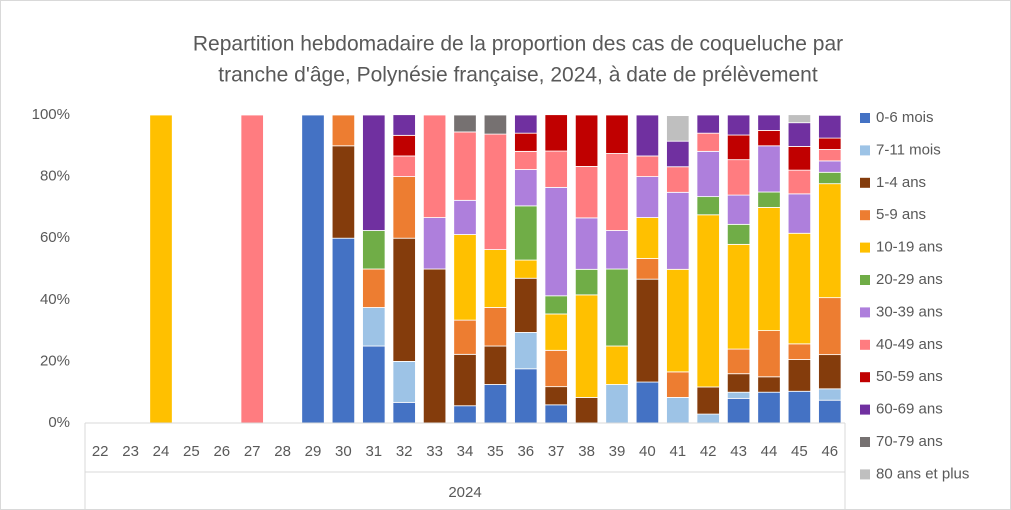  What do you see at coordinates (909, 279) in the screenshot?
I see `legend-label: 20-29 ans` at bounding box center [909, 279].